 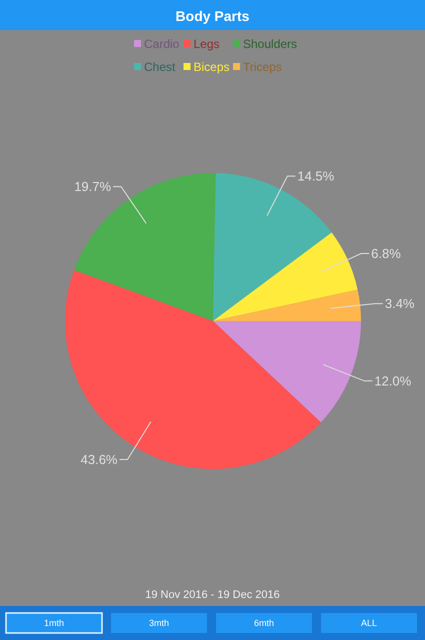 What do you see at coordinates (393, 380) in the screenshot?
I see `data-label: 12.0%` at bounding box center [393, 380].